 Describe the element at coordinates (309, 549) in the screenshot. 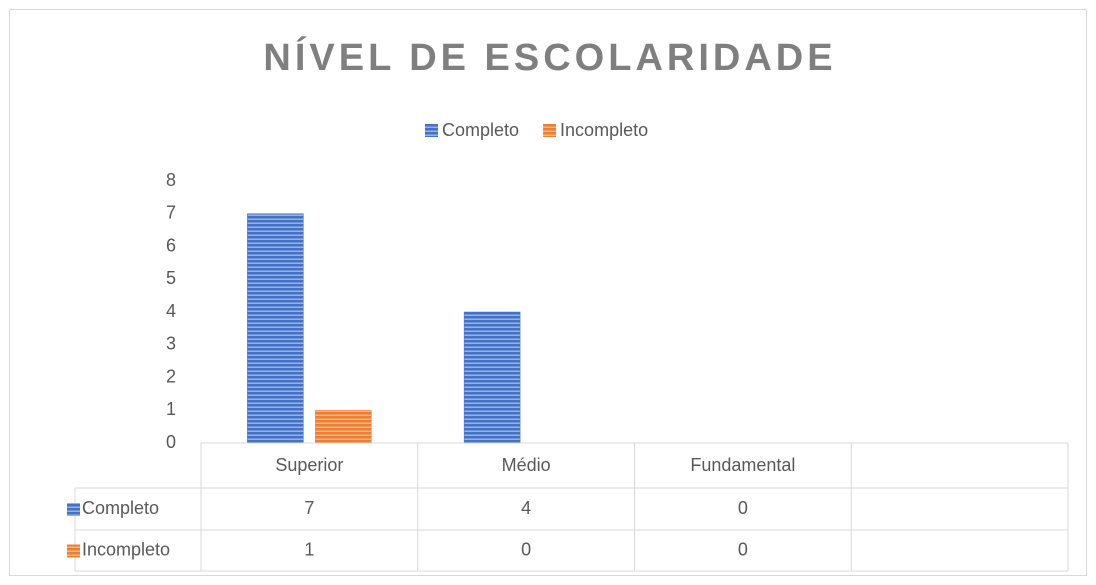

I see `table-cell: 1` at that location.